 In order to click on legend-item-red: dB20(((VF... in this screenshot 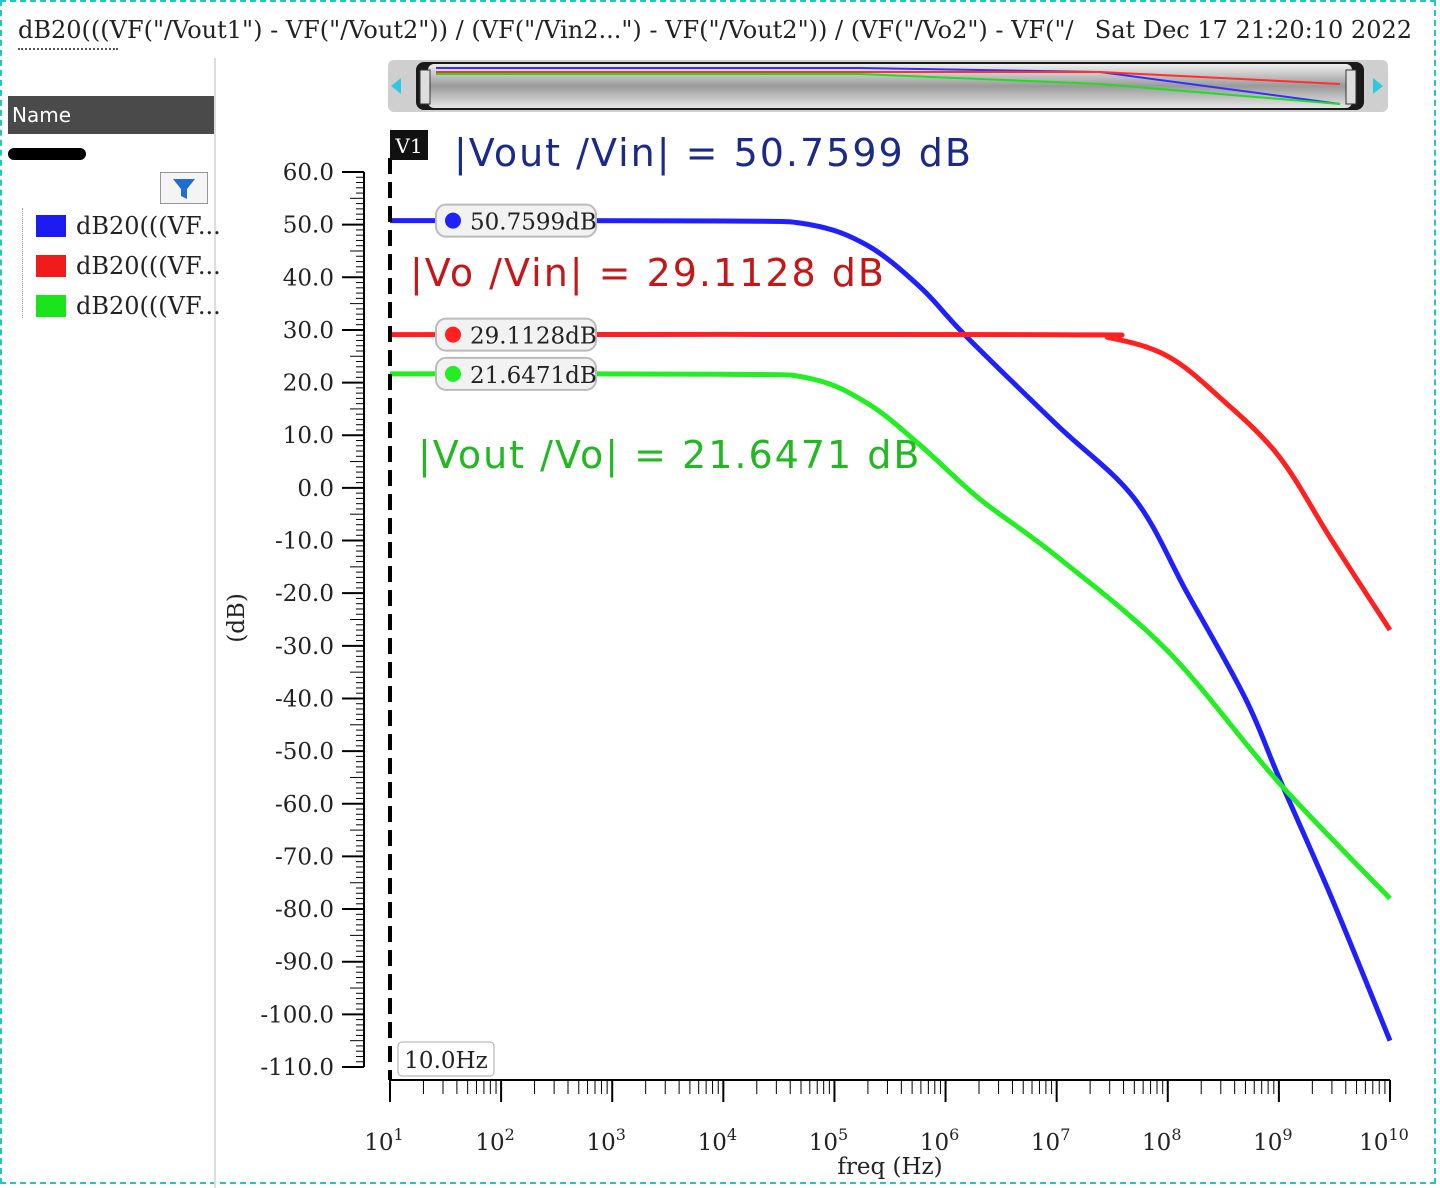, I will do `click(128, 266)`.